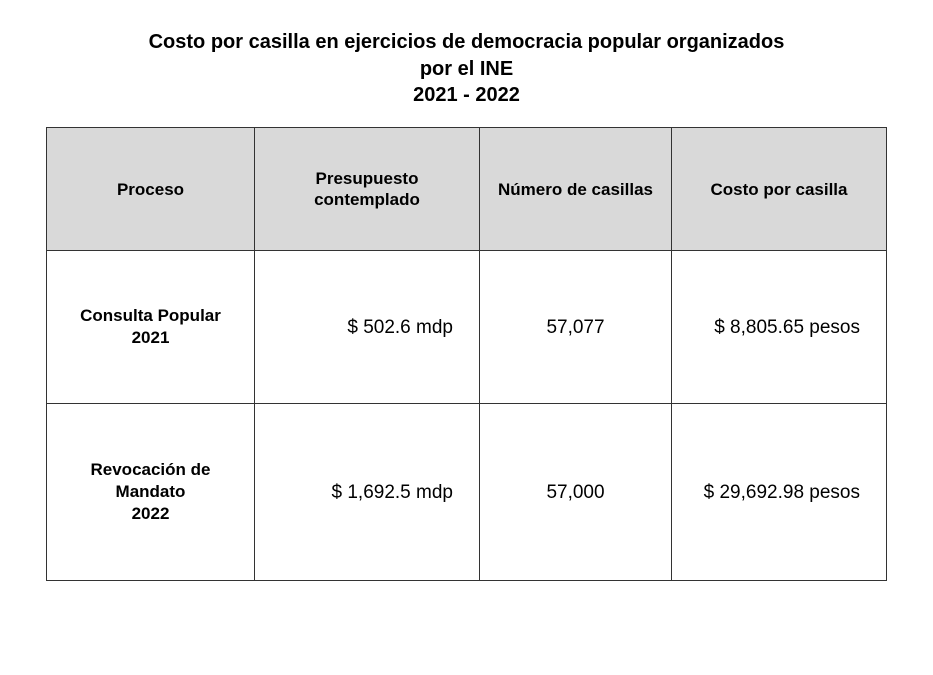 The image size is (933, 675). Describe the element at coordinates (400, 327) in the screenshot. I see `cell-text: $ 502.6 mdp` at that location.